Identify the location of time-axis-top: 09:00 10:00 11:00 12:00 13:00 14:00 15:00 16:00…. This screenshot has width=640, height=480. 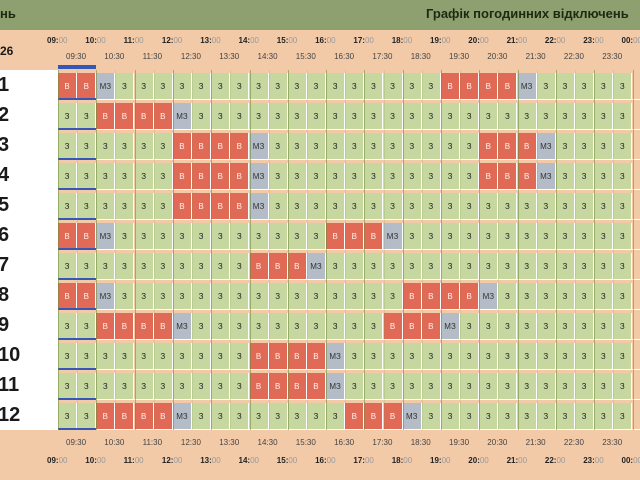
(320, 52).